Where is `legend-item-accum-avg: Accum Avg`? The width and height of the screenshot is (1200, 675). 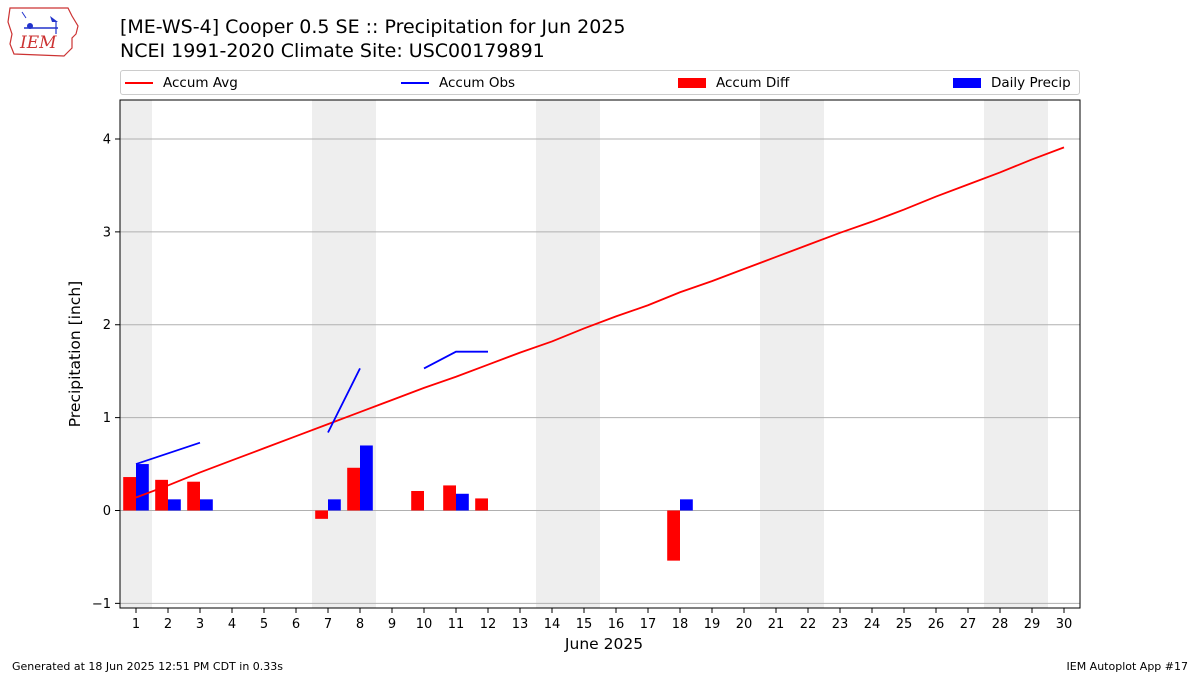
legend-item-accum-avg: Accum Avg is located at coordinates (181, 82).